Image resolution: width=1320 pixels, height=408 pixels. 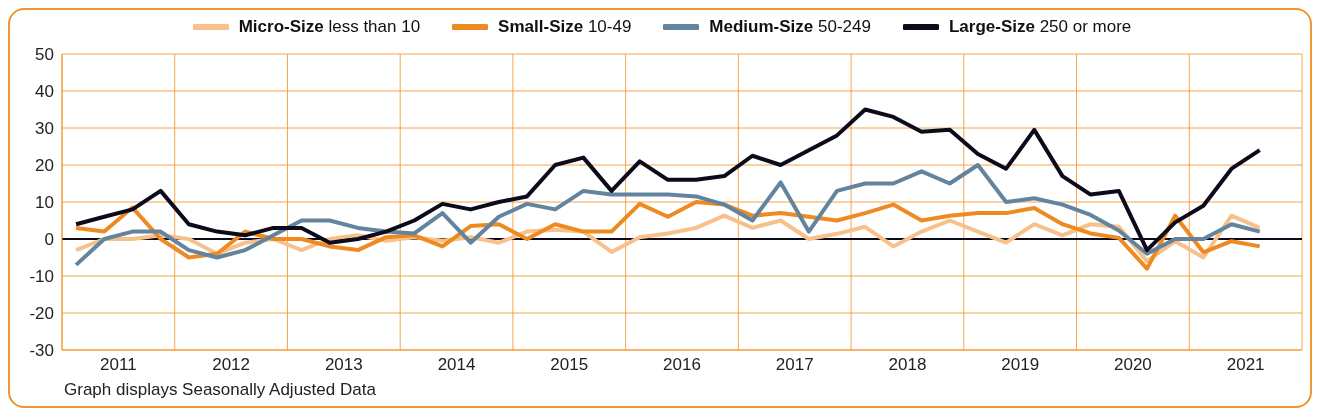 What do you see at coordinates (231, 365) in the screenshot?
I see `x-tick-label: 2012` at bounding box center [231, 365].